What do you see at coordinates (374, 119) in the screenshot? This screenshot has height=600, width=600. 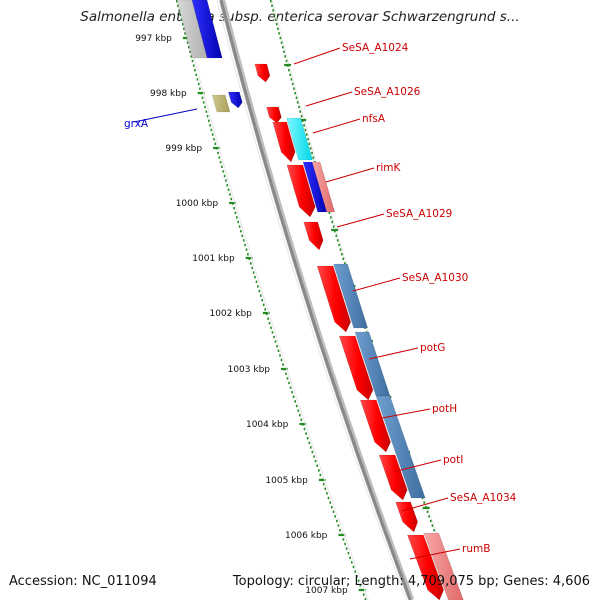 I see `gene-label: nfsA` at bounding box center [374, 119].